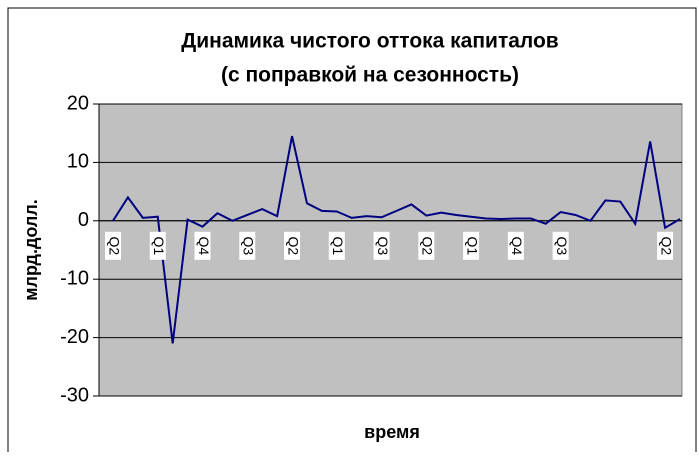 The image size is (699, 457). I want to click on y-tick-label: -20, so click(74, 337).